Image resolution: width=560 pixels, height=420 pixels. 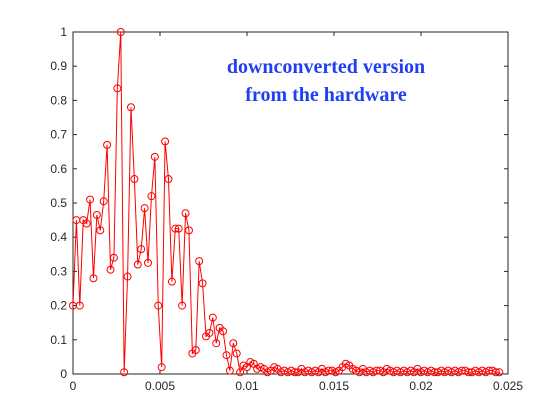 What do you see at coordinates (160, 386) in the screenshot?
I see `x-tick-label: 0.005` at bounding box center [160, 386].